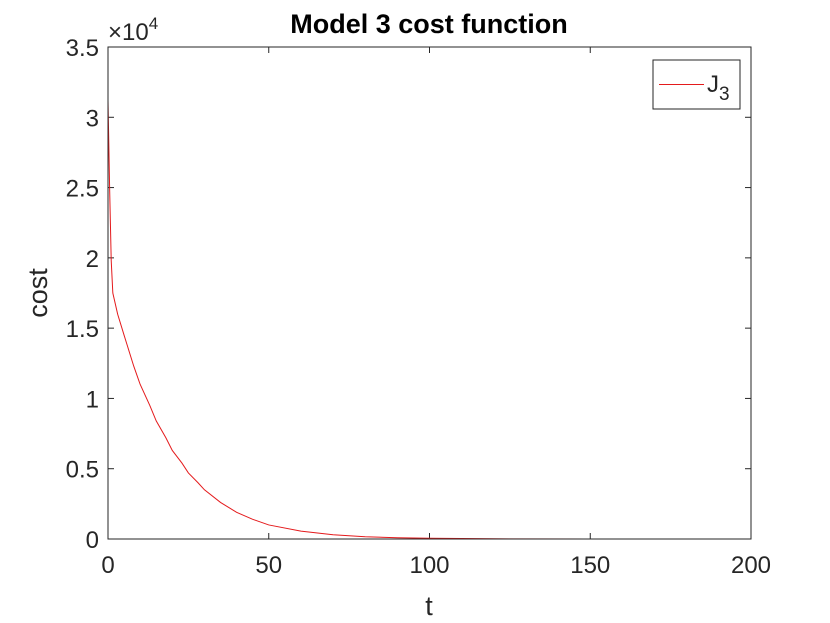  What do you see at coordinates (92, 399) in the screenshot?
I see `y-tick-label: 1` at bounding box center [92, 399].